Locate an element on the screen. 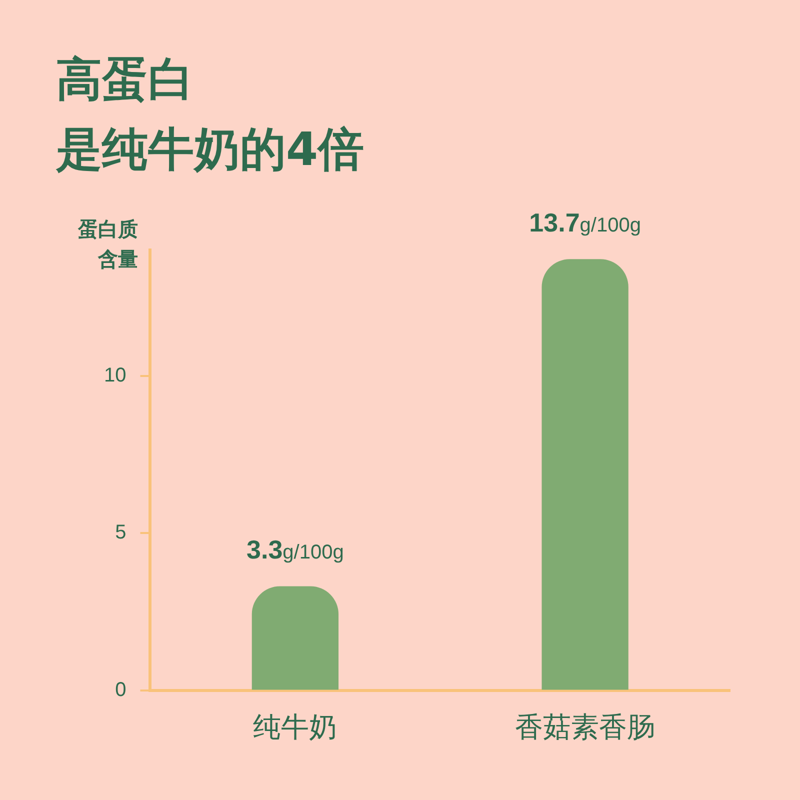  y-tick-label: 5 is located at coordinates (120, 533).